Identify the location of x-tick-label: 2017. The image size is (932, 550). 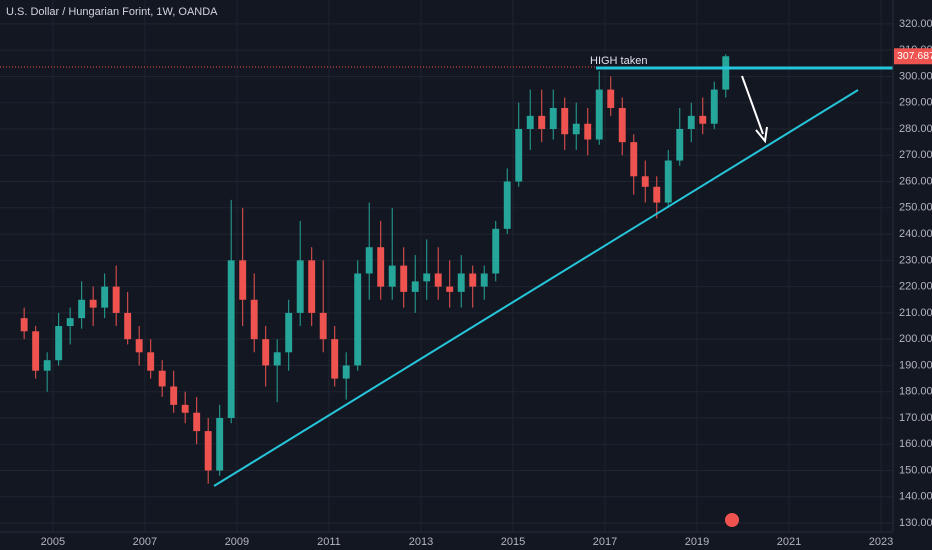
(605, 542).